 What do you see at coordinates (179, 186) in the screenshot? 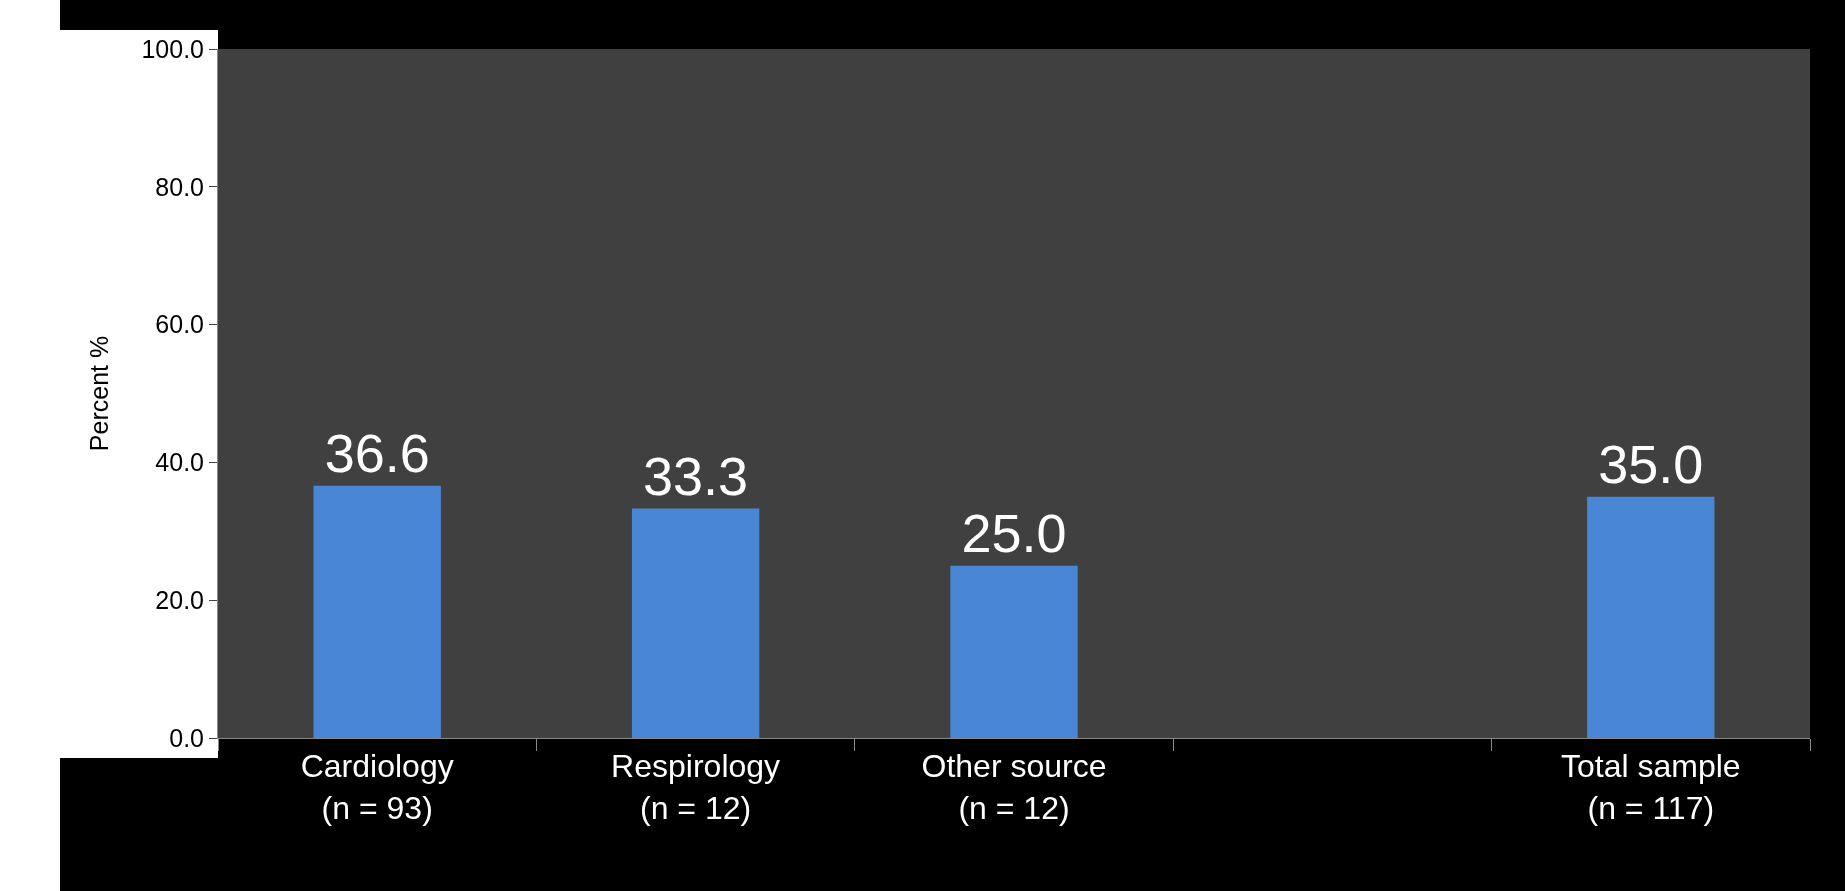
I see `y-tick-label: 80.0` at bounding box center [179, 186].